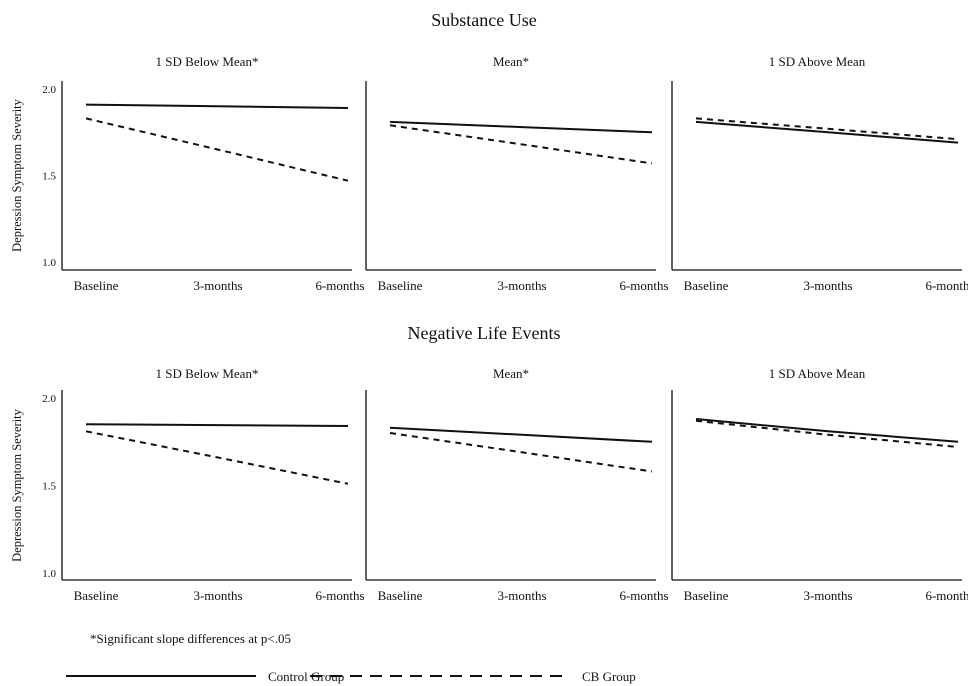 This screenshot has height=686, width=968. Describe the element at coordinates (483, 20) in the screenshot. I see `section-title-substance-use: Substance Use` at that location.